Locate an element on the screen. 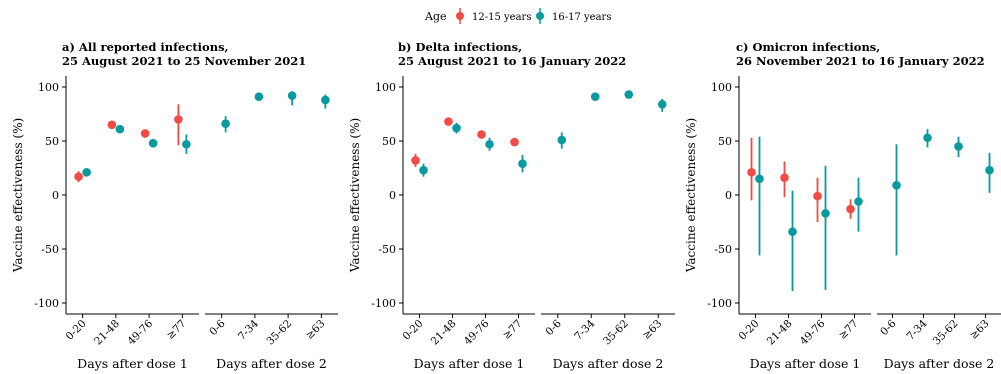 This screenshot has width=1001, height=374. panel-a-x-tick-label: 0-6 is located at coordinates (217, 327).